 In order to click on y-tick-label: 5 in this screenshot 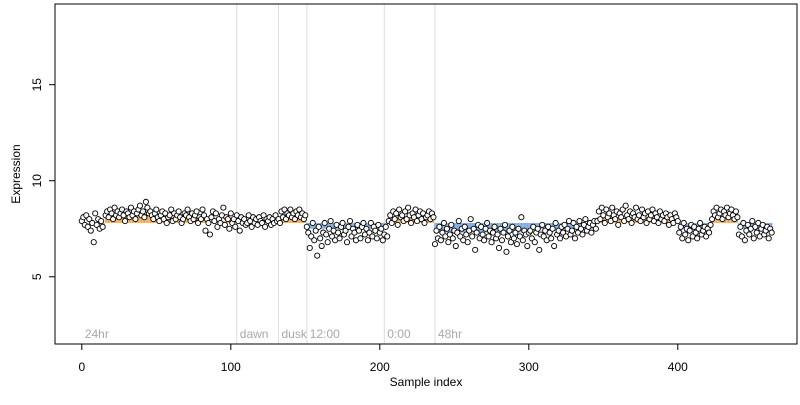, I will do `click(37, 276)`.